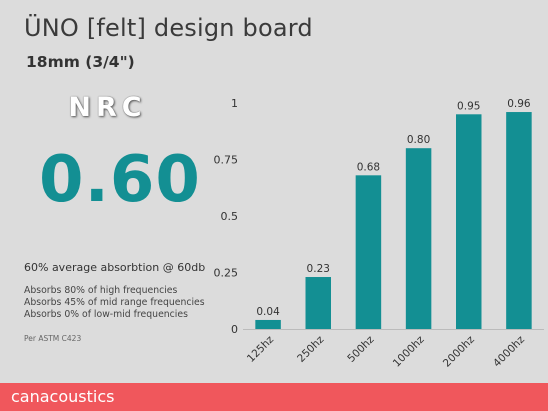  Describe the element at coordinates (368, 167) in the screenshot. I see `data-label-500hz: 0.68` at that location.